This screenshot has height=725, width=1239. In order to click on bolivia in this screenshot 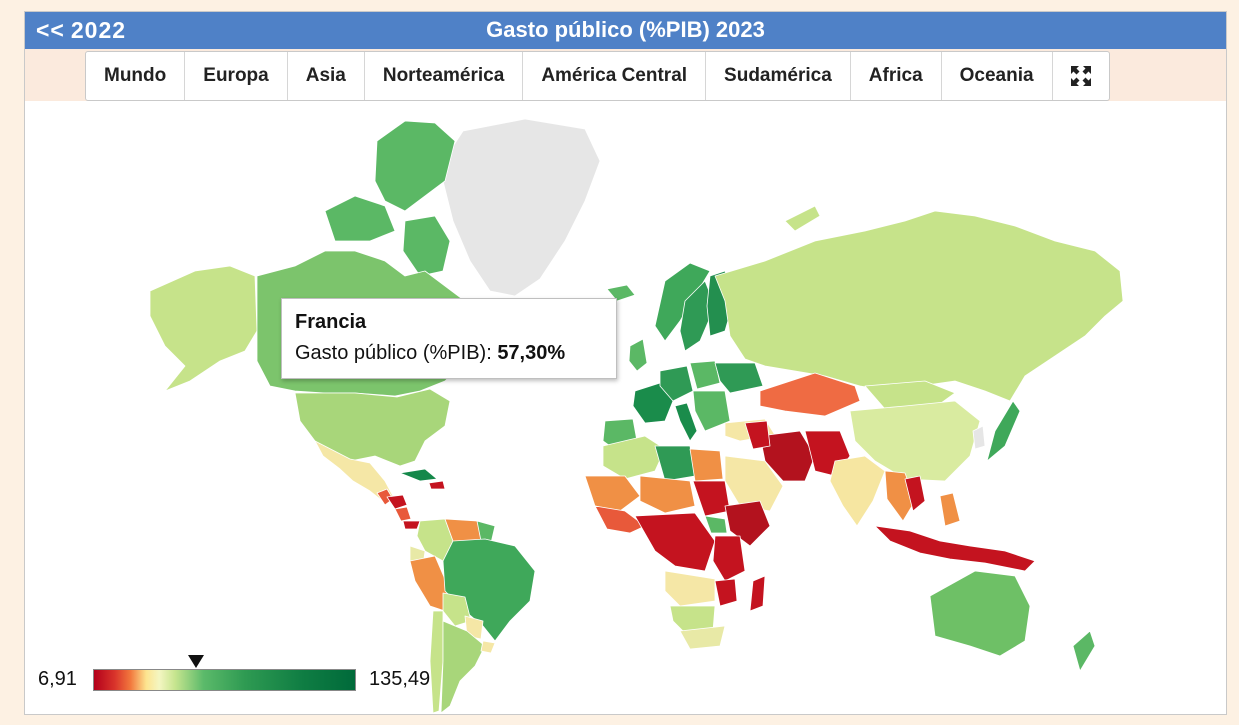, I will do `click(457, 609)`.